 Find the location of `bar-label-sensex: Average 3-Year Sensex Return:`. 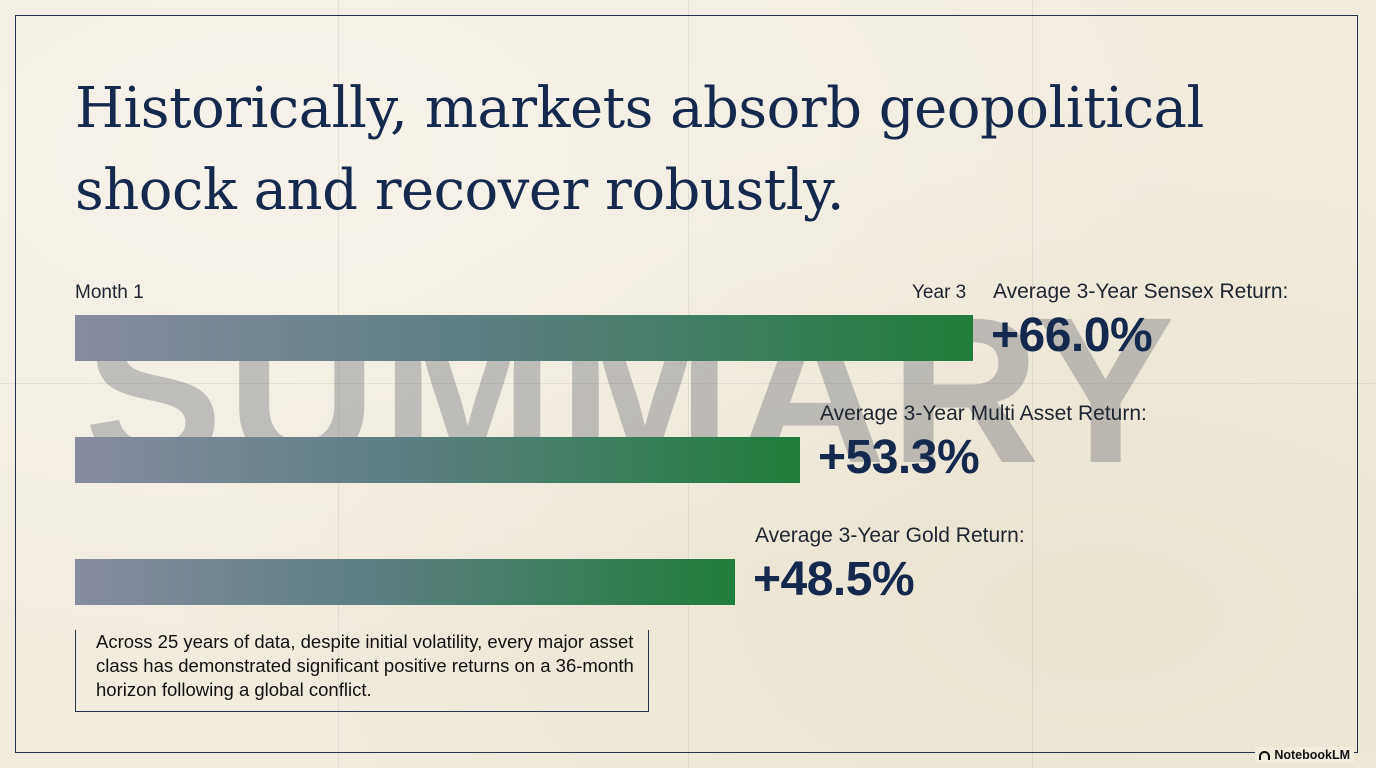

bar-label-sensex: Average 3-Year Sensex Return: is located at coordinates (1141, 291).